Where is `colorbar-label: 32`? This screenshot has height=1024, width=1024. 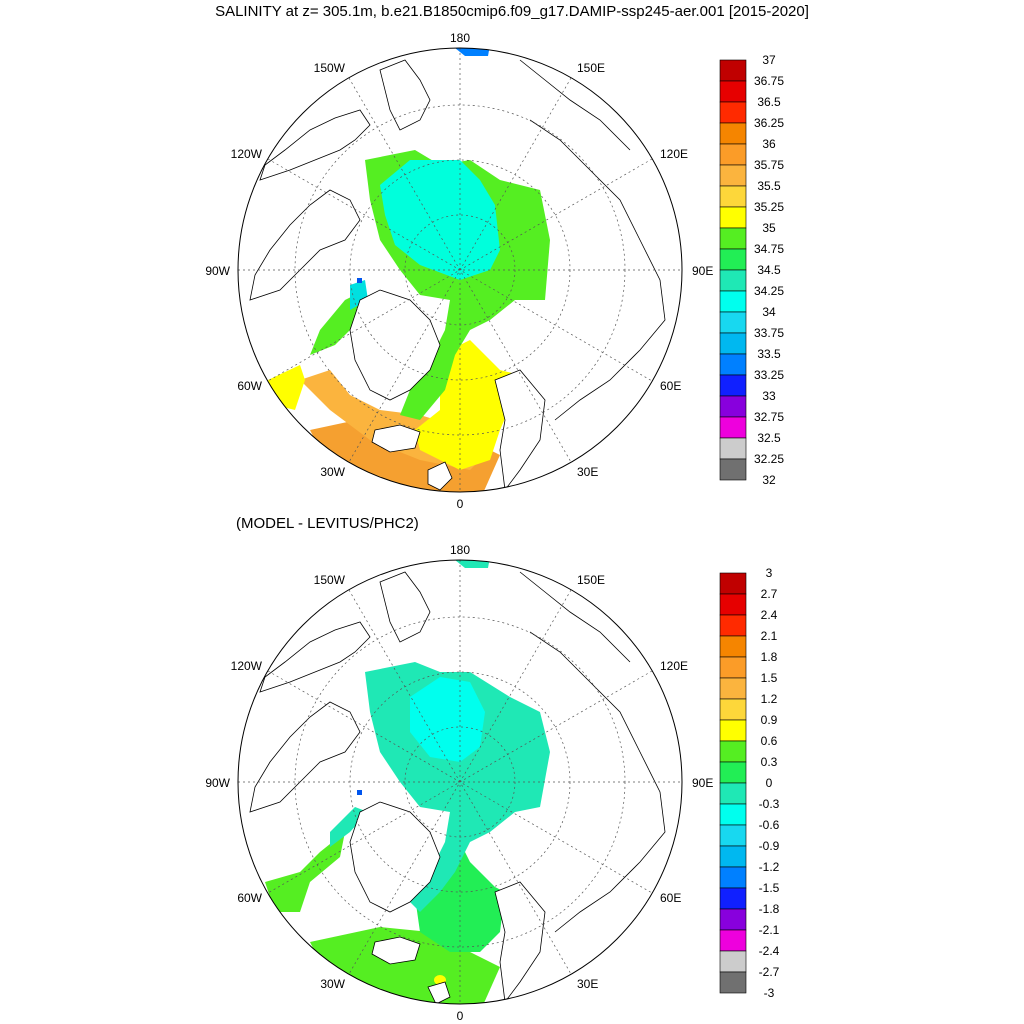
colorbar-label: 32 is located at coordinates (769, 480).